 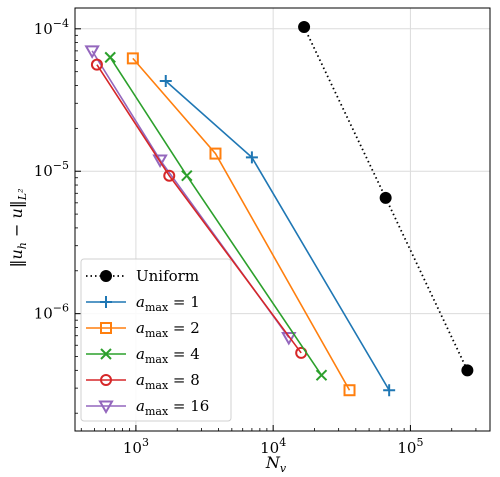 What do you see at coordinates (167, 276) in the screenshot?
I see `legend-label: Uniform` at bounding box center [167, 276].